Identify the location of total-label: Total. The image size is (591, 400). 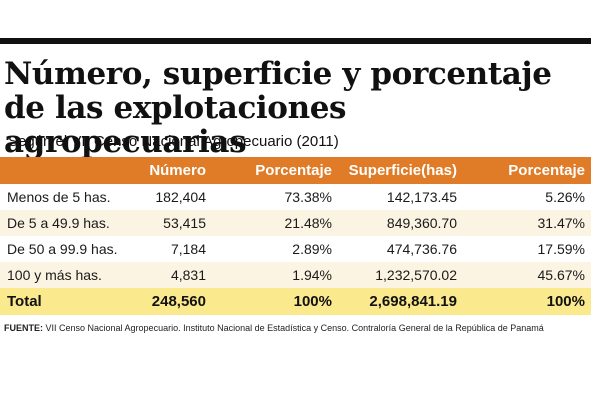
(24, 301).